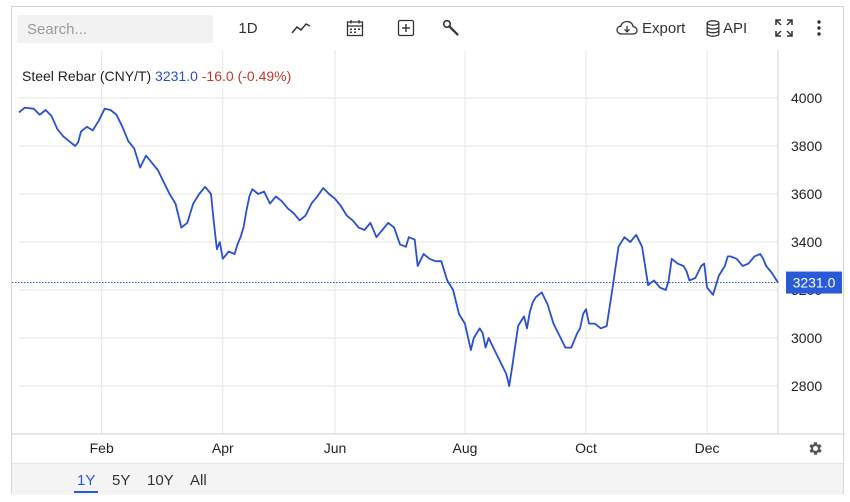  I want to click on y-tick-label: 3800, so click(806, 146).